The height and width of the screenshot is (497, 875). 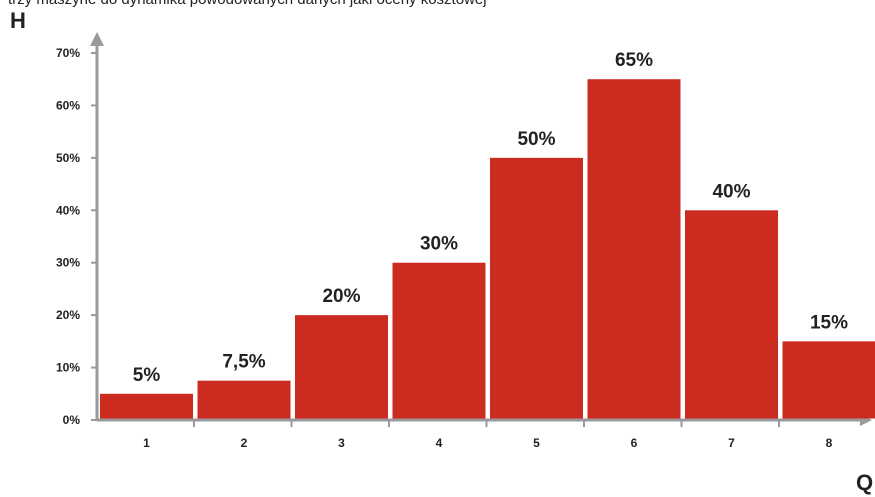 I want to click on data-label: 20%, so click(x=341, y=296).